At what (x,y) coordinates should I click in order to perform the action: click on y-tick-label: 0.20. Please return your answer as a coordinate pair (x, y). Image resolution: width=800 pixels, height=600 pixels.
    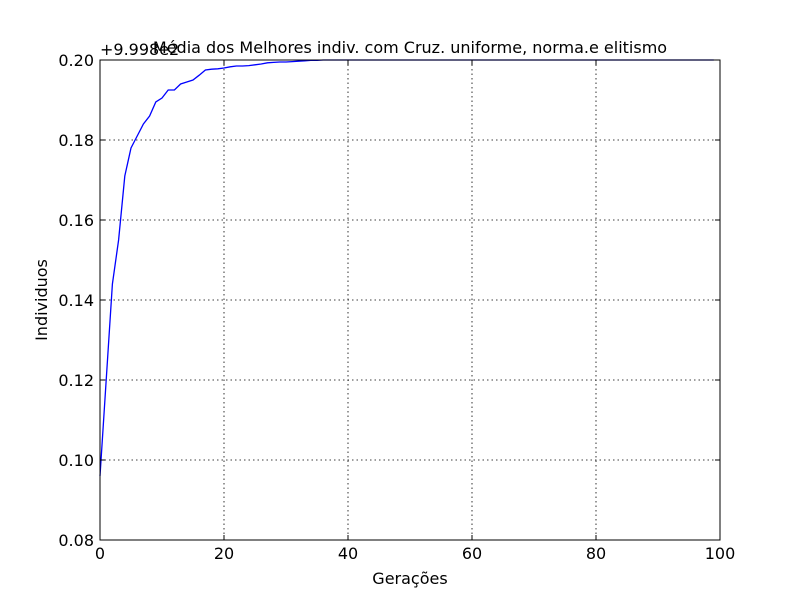
    Looking at the image, I should click on (76, 60).